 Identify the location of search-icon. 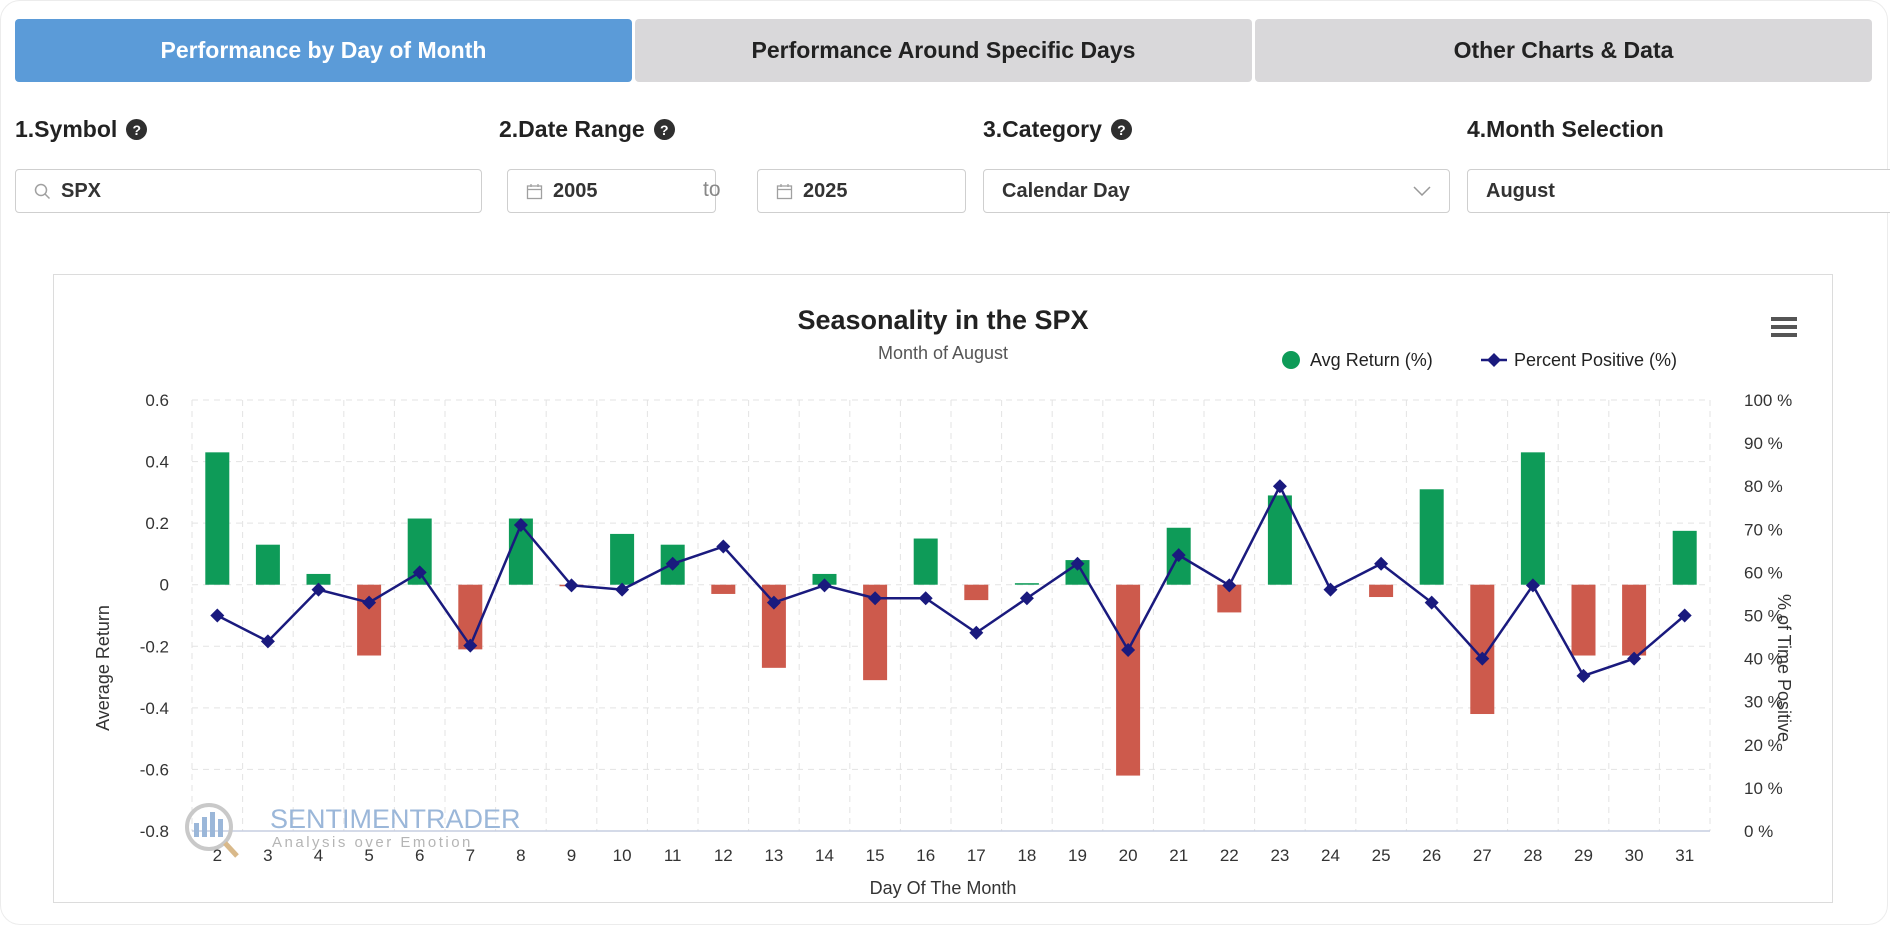
(42, 191).